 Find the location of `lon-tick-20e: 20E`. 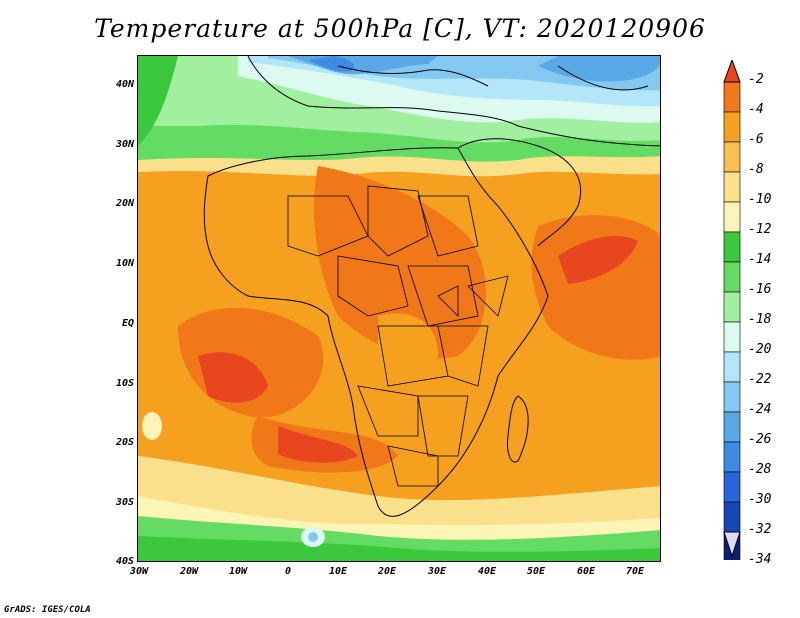

lon-tick-20e: 20E is located at coordinates (387, 571).